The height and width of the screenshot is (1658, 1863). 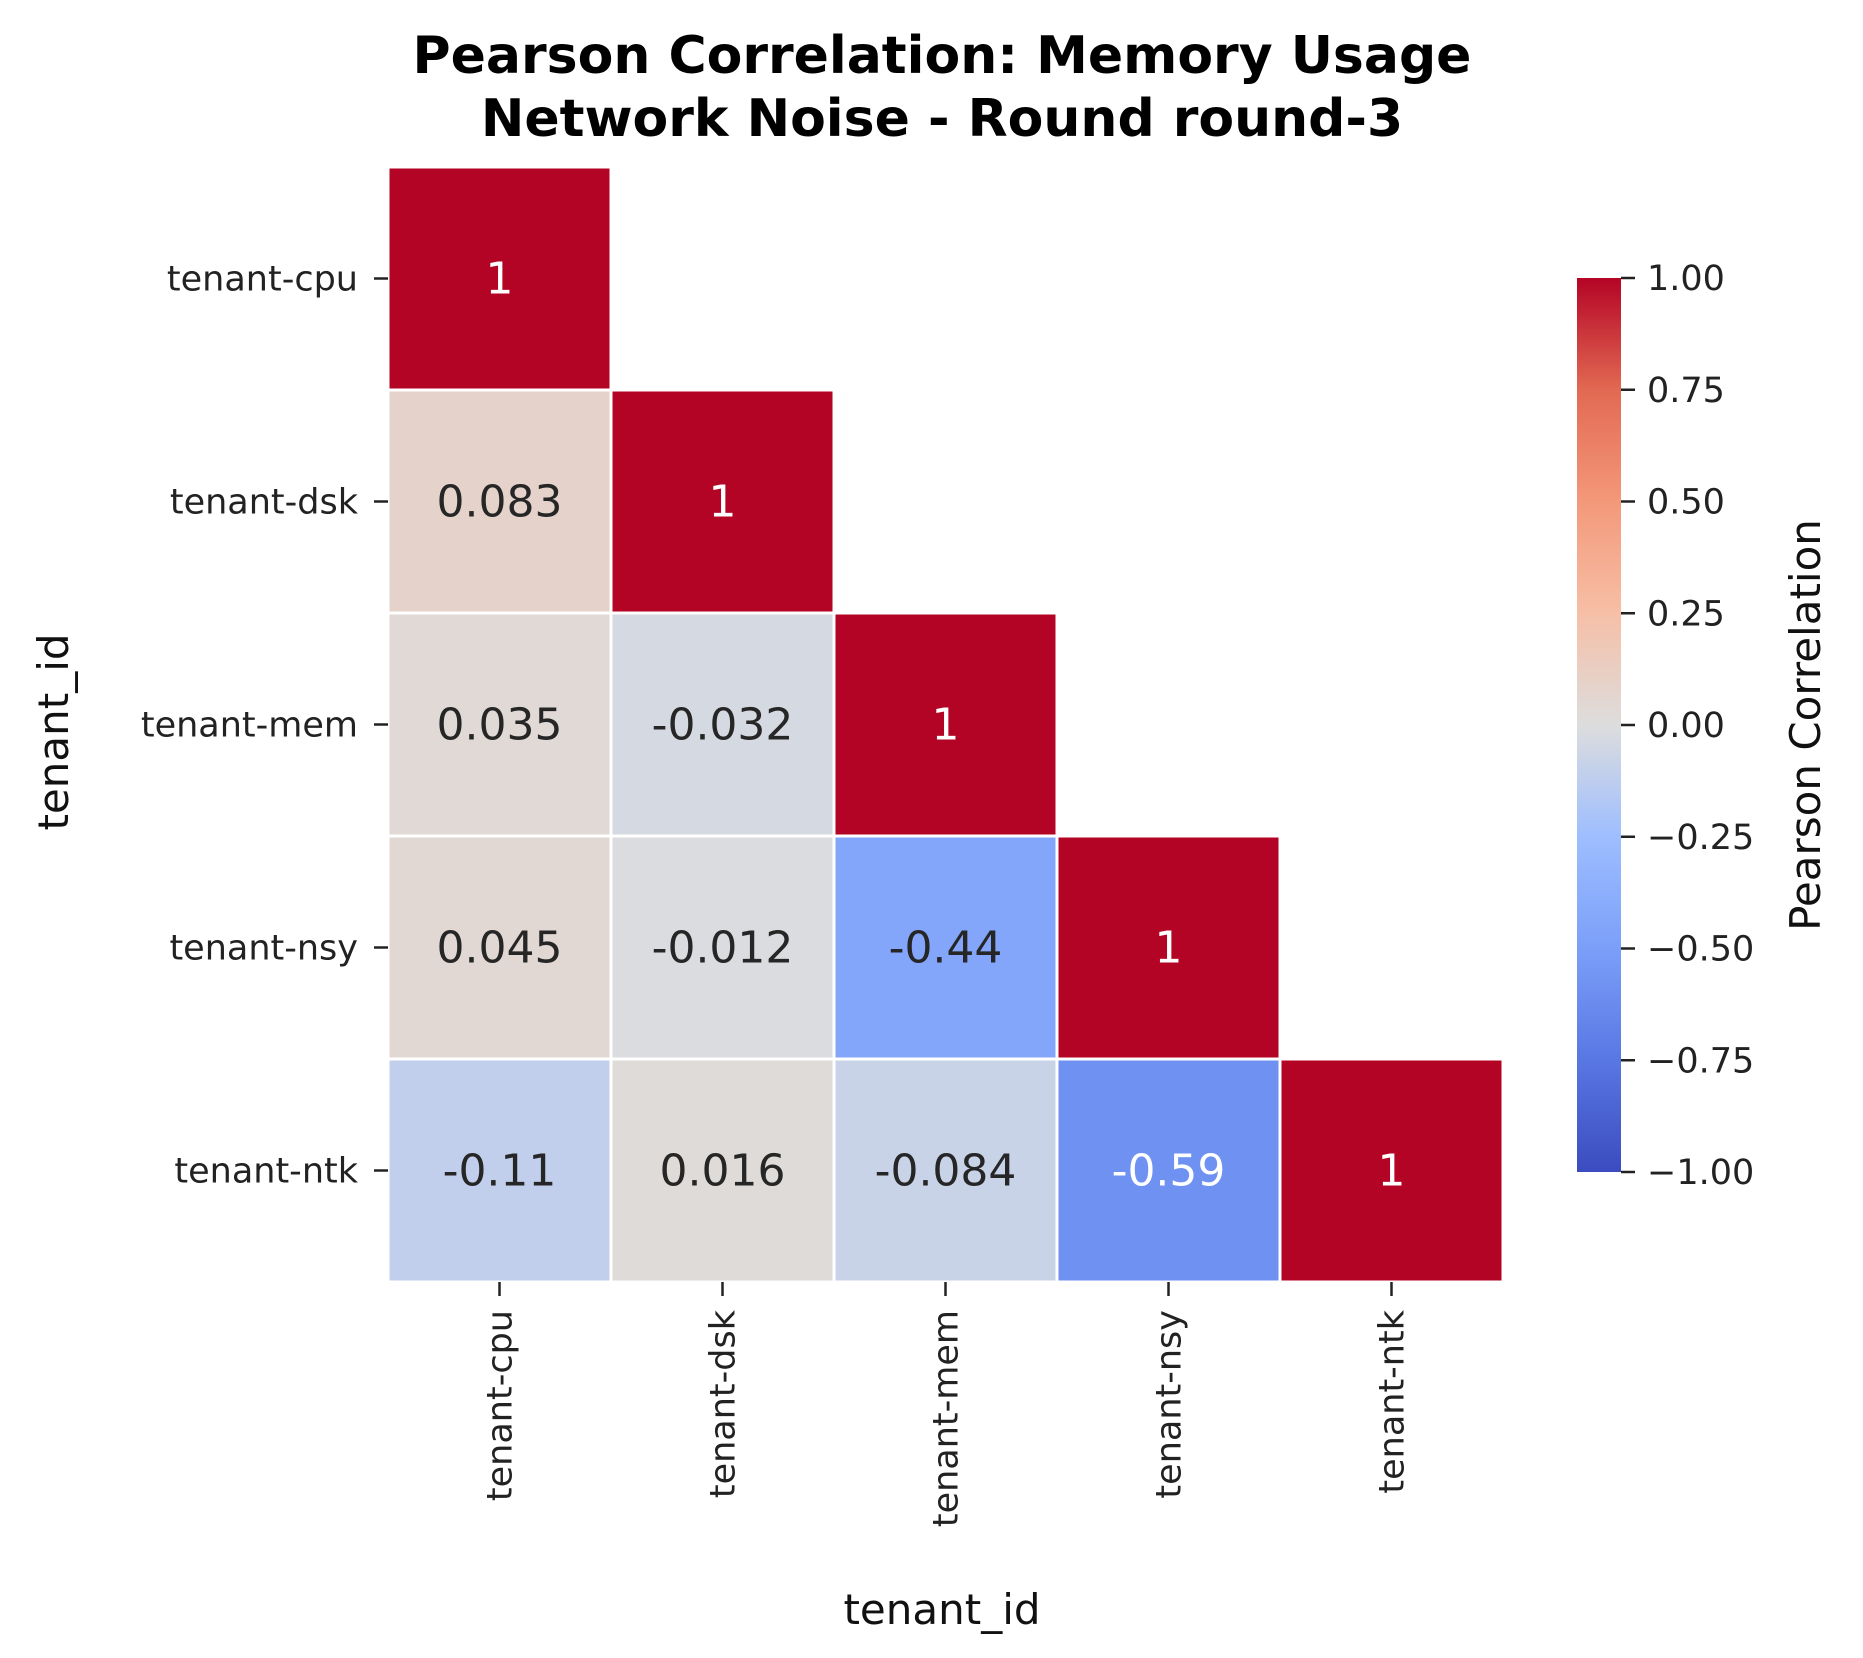 I want to click on x-tick-label: tenant-ntk, so click(x=1393, y=1401).